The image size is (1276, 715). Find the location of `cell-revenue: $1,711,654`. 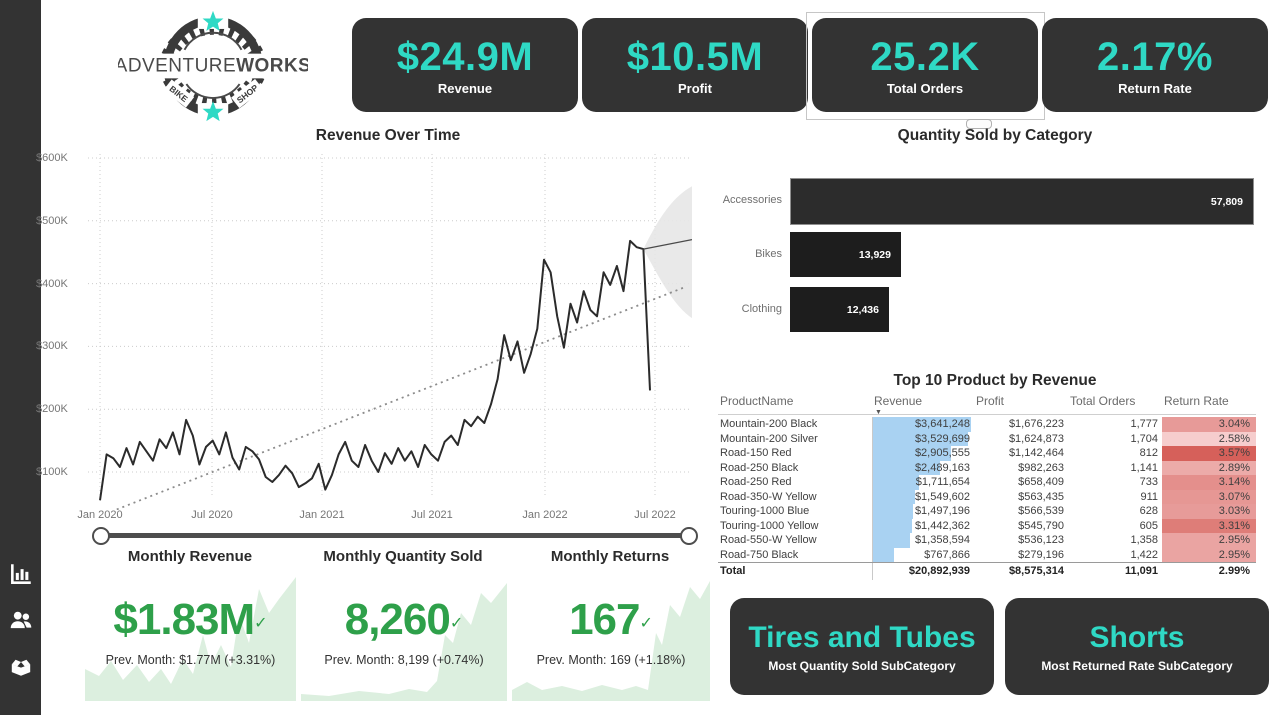

cell-revenue: $1,711,654 is located at coordinates (923, 482).